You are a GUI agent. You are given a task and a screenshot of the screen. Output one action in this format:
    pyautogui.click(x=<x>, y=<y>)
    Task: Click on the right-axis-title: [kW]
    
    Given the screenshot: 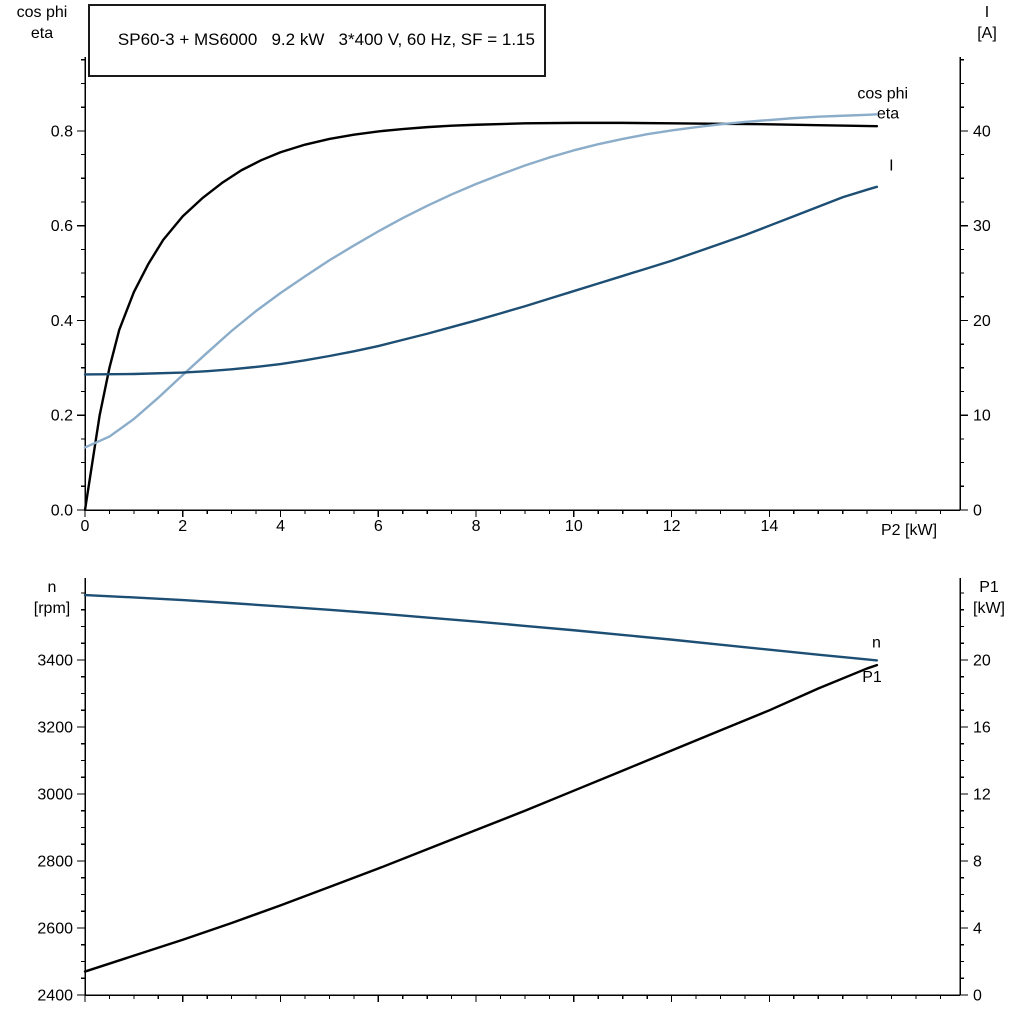 What is the action you would take?
    pyautogui.click(x=989, y=608)
    